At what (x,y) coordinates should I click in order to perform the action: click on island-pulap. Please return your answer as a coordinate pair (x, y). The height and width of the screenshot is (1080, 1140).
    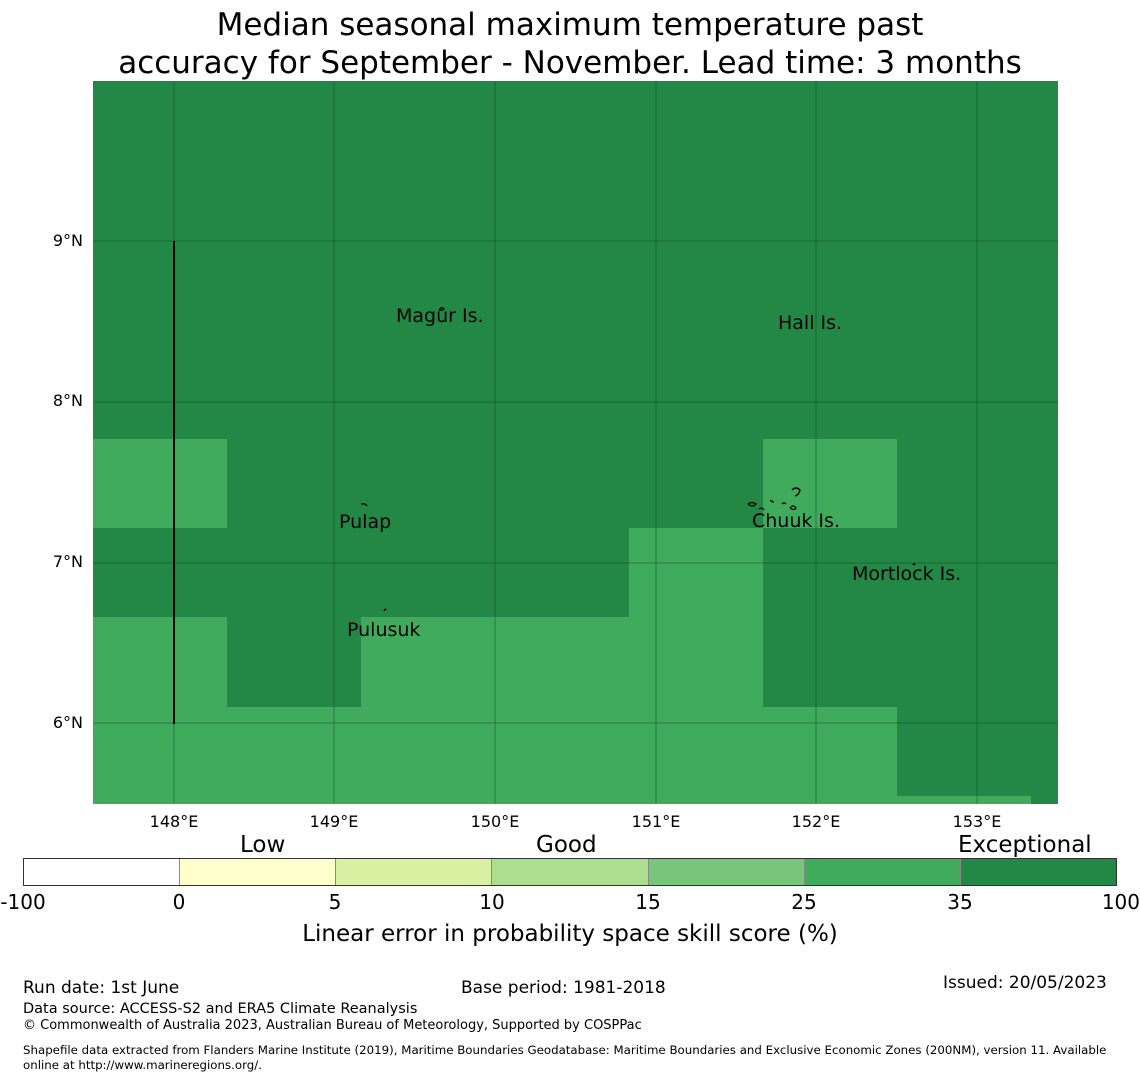
    Looking at the image, I should click on (364, 505).